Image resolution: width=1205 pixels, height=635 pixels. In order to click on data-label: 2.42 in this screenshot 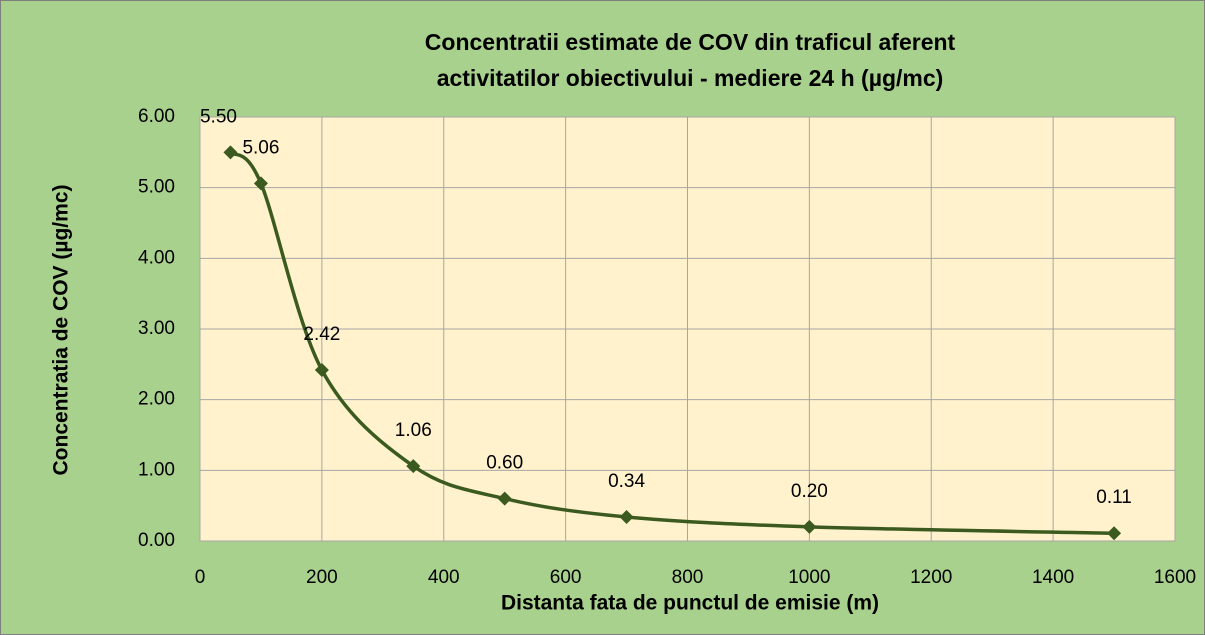, I will do `click(321, 334)`.